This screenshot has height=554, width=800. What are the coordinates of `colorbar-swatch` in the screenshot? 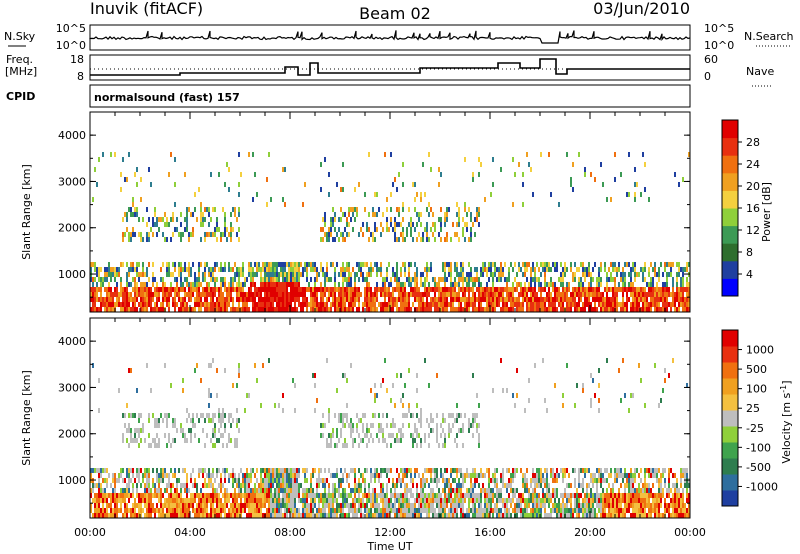 It's located at (730, 252).